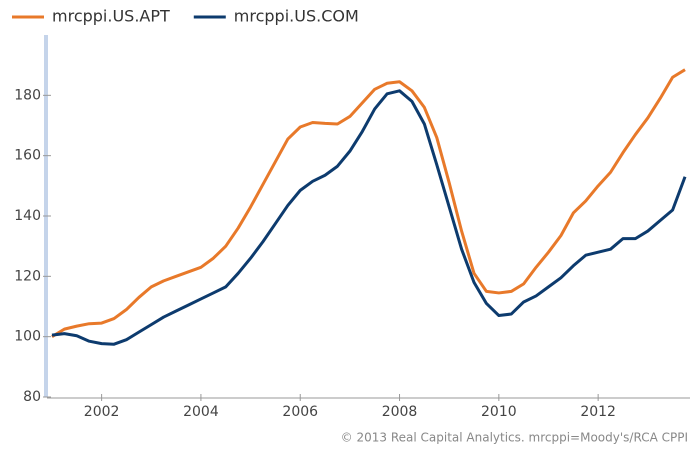 Image resolution: width=690 pixels, height=454 pixels. I want to click on x-tick-label: 2010, so click(499, 412).